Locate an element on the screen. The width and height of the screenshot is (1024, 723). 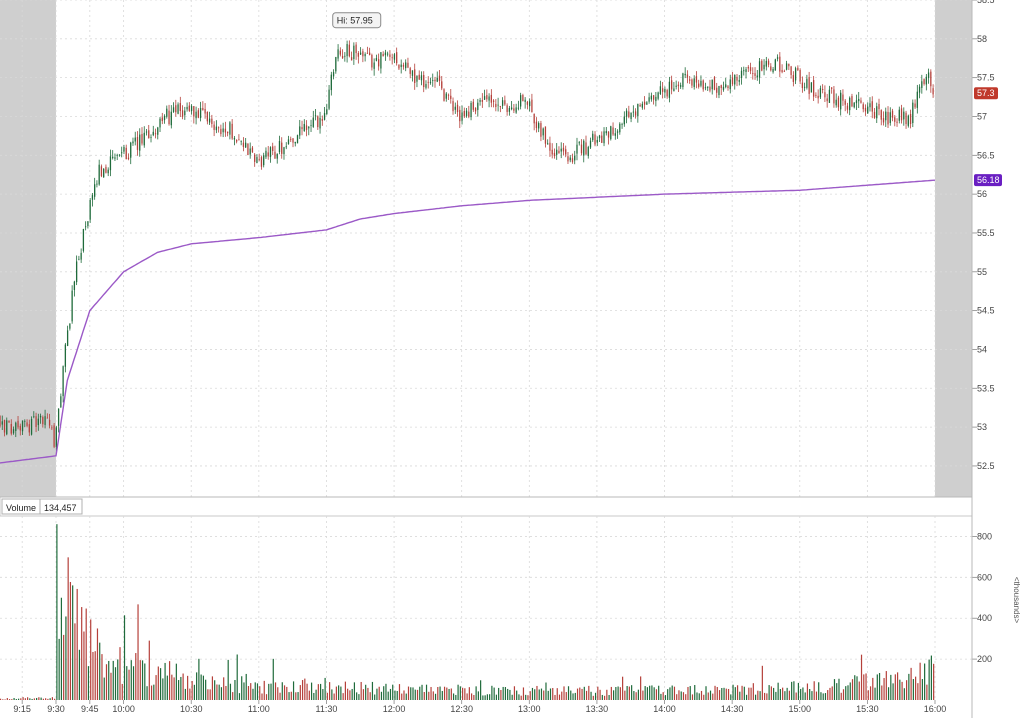
time-tick-label: 9:15 is located at coordinates (22, 709).